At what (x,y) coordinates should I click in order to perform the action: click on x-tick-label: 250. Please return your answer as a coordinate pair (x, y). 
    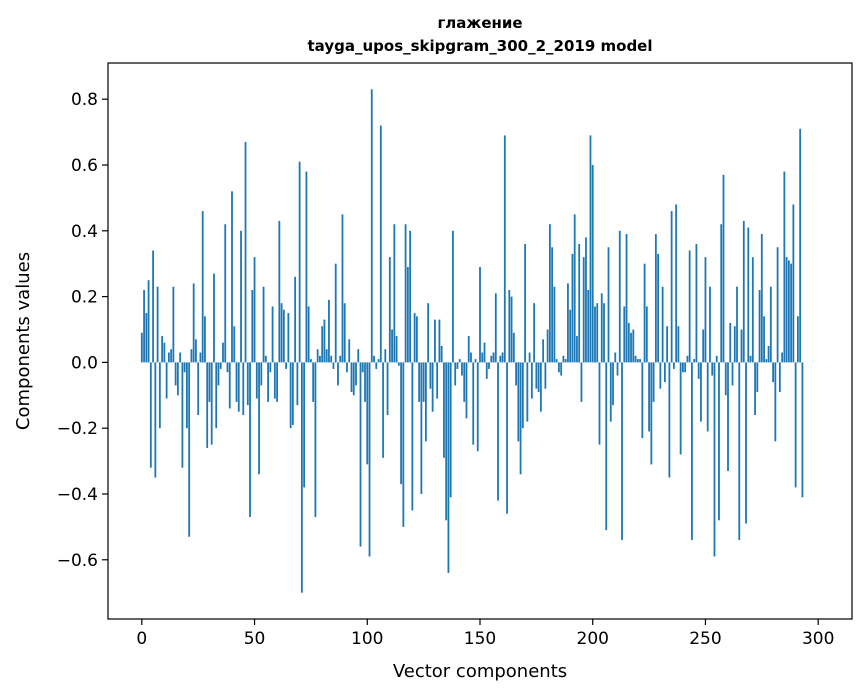
    Looking at the image, I should click on (705, 639).